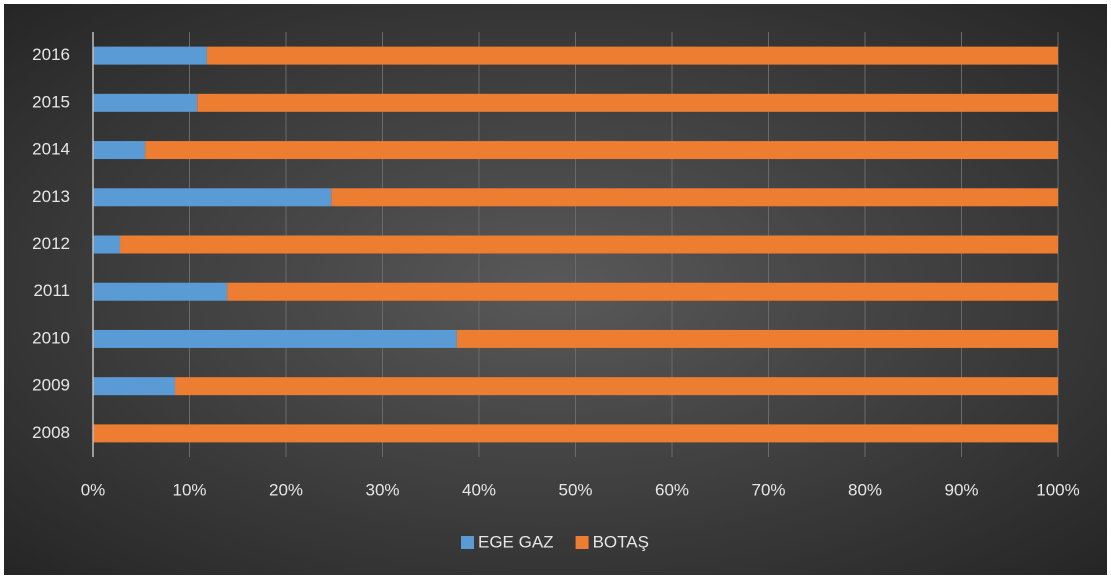 Image resolution: width=1111 pixels, height=579 pixels. Describe the element at coordinates (865, 489) in the screenshot. I see `x-tick-label: 80%` at that location.